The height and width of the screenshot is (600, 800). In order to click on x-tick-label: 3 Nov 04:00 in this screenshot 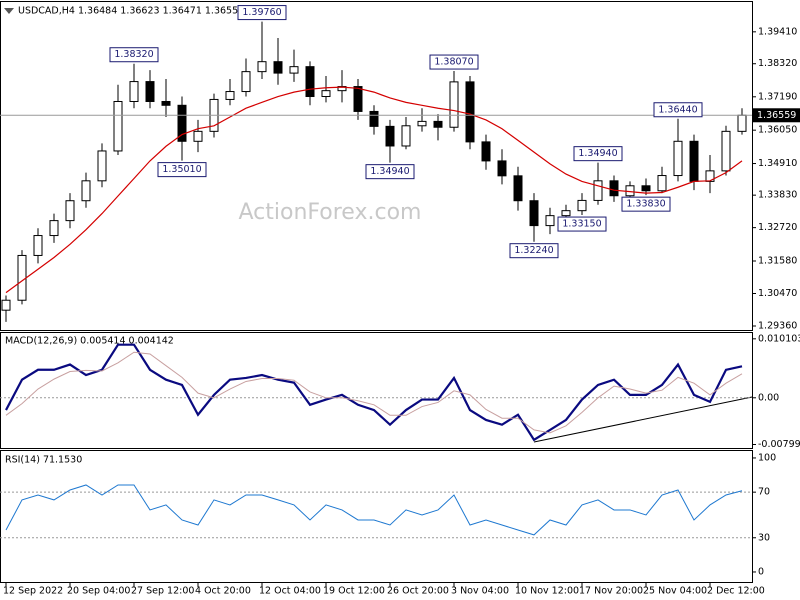, I will do `click(480, 591)`.